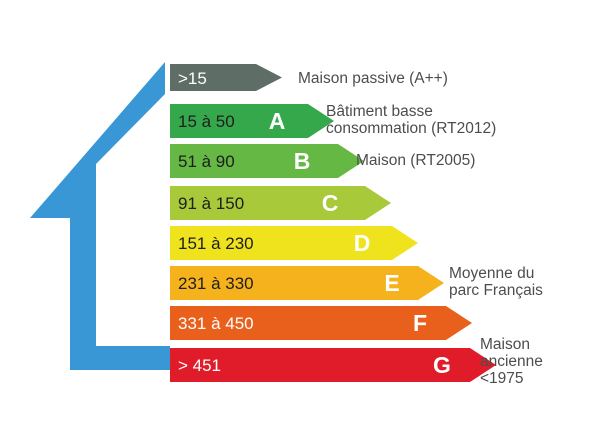  What do you see at coordinates (373, 78) in the screenshot?
I see `annotation-text: Maison passive (A++)` at bounding box center [373, 78].